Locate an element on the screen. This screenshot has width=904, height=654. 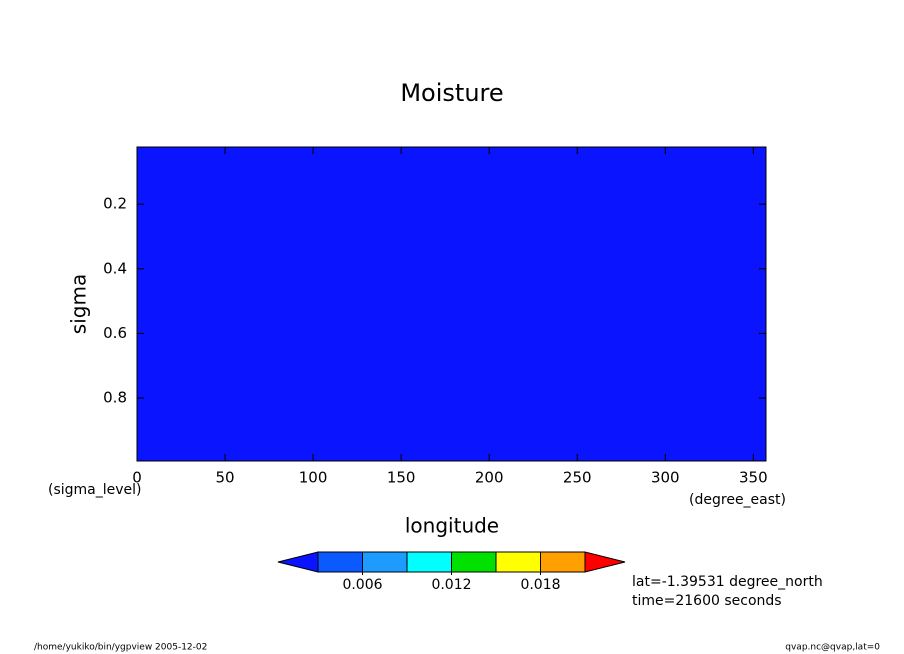
y-tick-label: 0.8 is located at coordinates (115, 398).